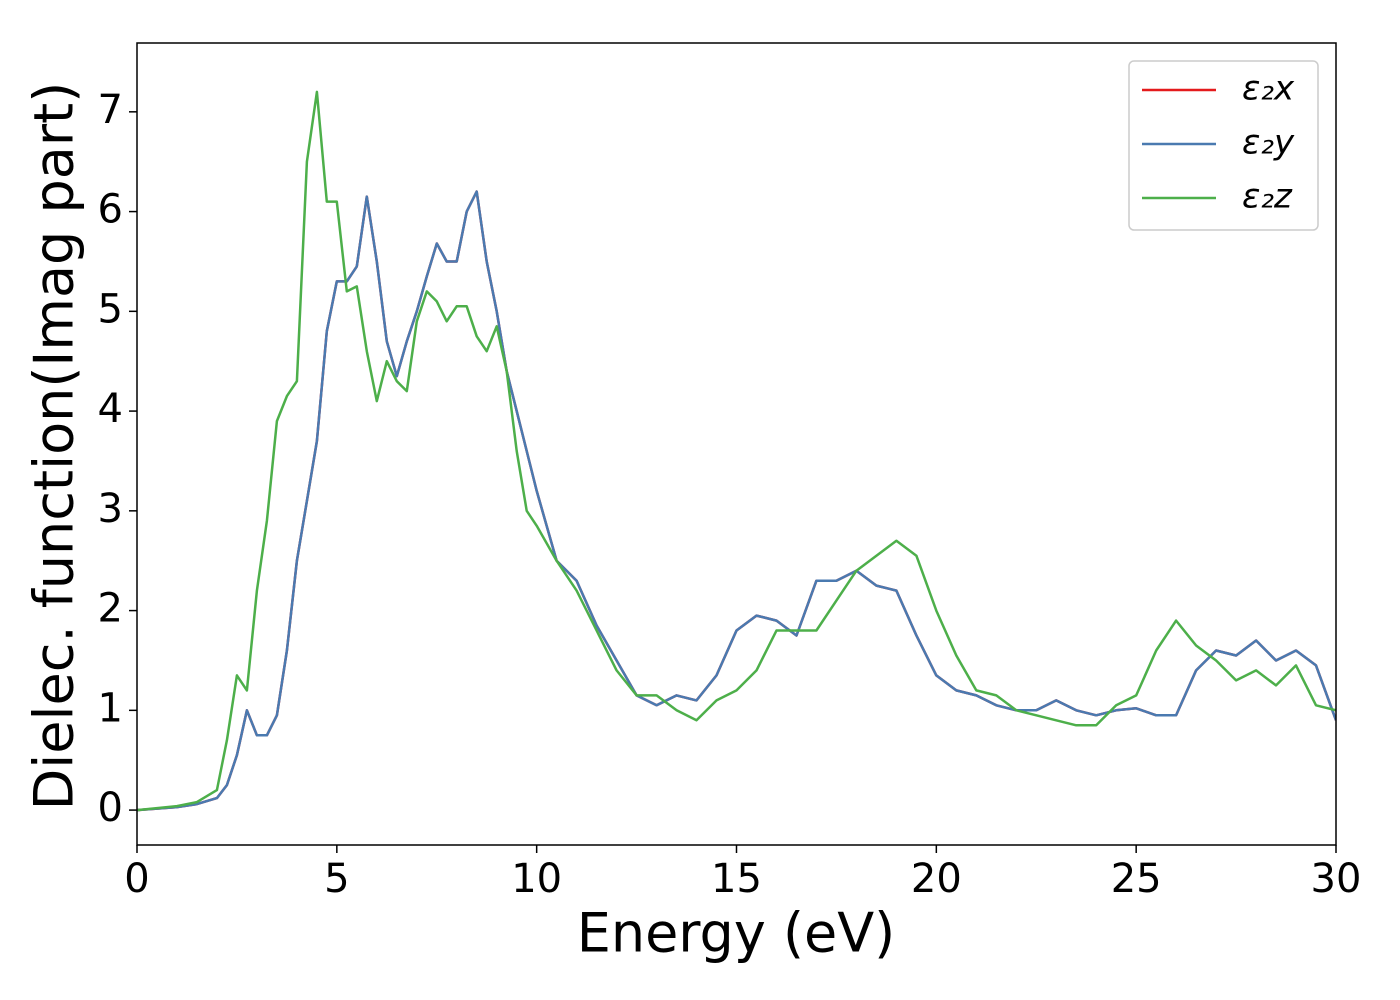  What do you see at coordinates (936, 879) in the screenshot?
I see `x-tick-label: 20` at bounding box center [936, 879].